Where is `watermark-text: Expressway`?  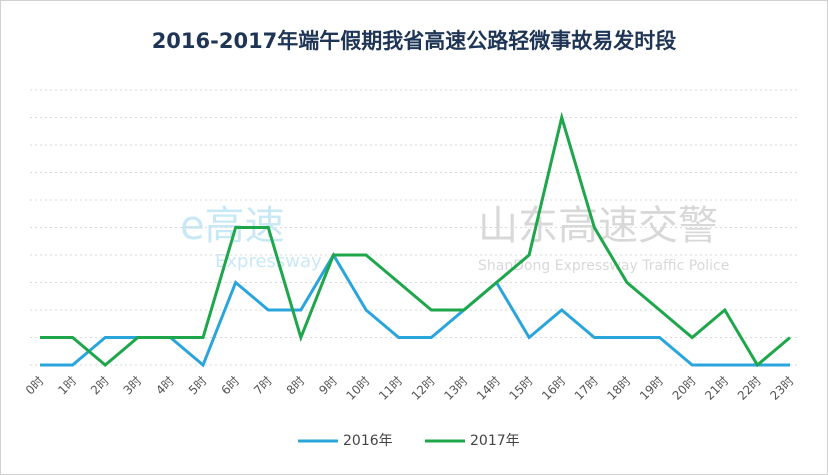
watermark-text: Expressway is located at coordinates (268, 261).